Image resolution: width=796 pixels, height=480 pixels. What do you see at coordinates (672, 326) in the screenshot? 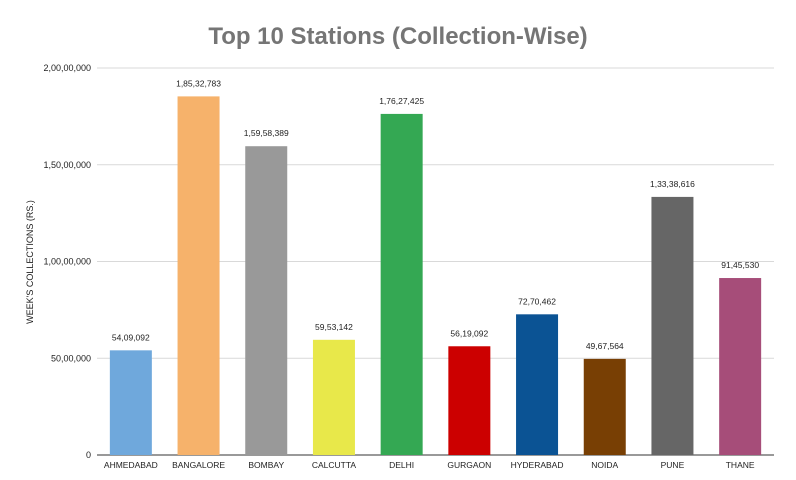
I see `bar-pune` at bounding box center [672, 326].